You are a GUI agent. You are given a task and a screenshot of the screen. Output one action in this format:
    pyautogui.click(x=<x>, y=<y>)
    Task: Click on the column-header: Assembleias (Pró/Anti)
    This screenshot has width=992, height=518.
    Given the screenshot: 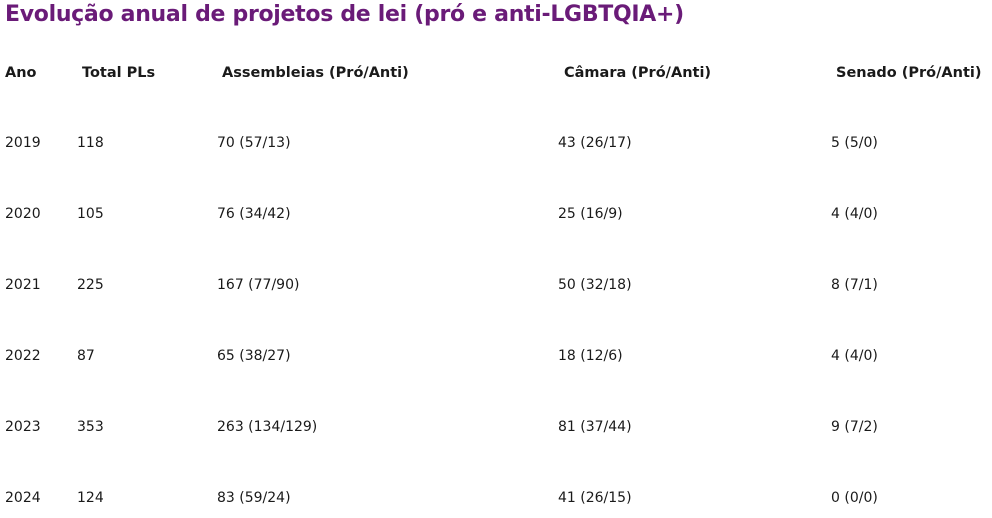 What is the action you would take?
    pyautogui.click(x=315, y=73)
    